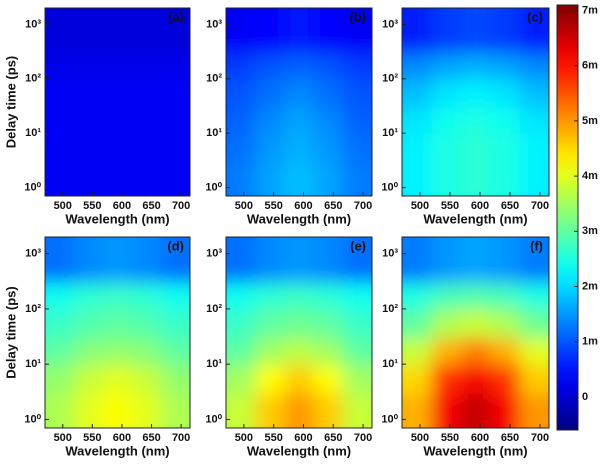  What do you see at coordinates (33, 133) in the screenshot?
I see `y-tick-label: 10¹` at bounding box center [33, 133].